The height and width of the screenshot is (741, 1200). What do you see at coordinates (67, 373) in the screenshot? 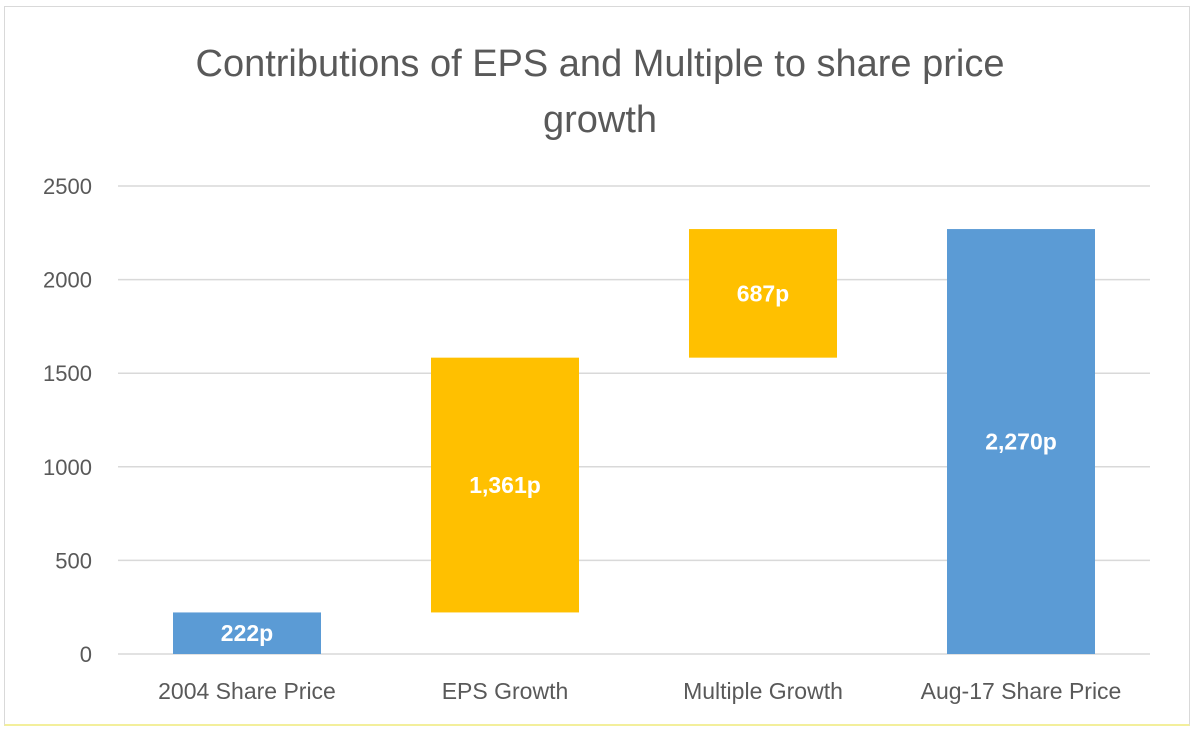
I see `y-tick-label: 1500` at bounding box center [67, 373].